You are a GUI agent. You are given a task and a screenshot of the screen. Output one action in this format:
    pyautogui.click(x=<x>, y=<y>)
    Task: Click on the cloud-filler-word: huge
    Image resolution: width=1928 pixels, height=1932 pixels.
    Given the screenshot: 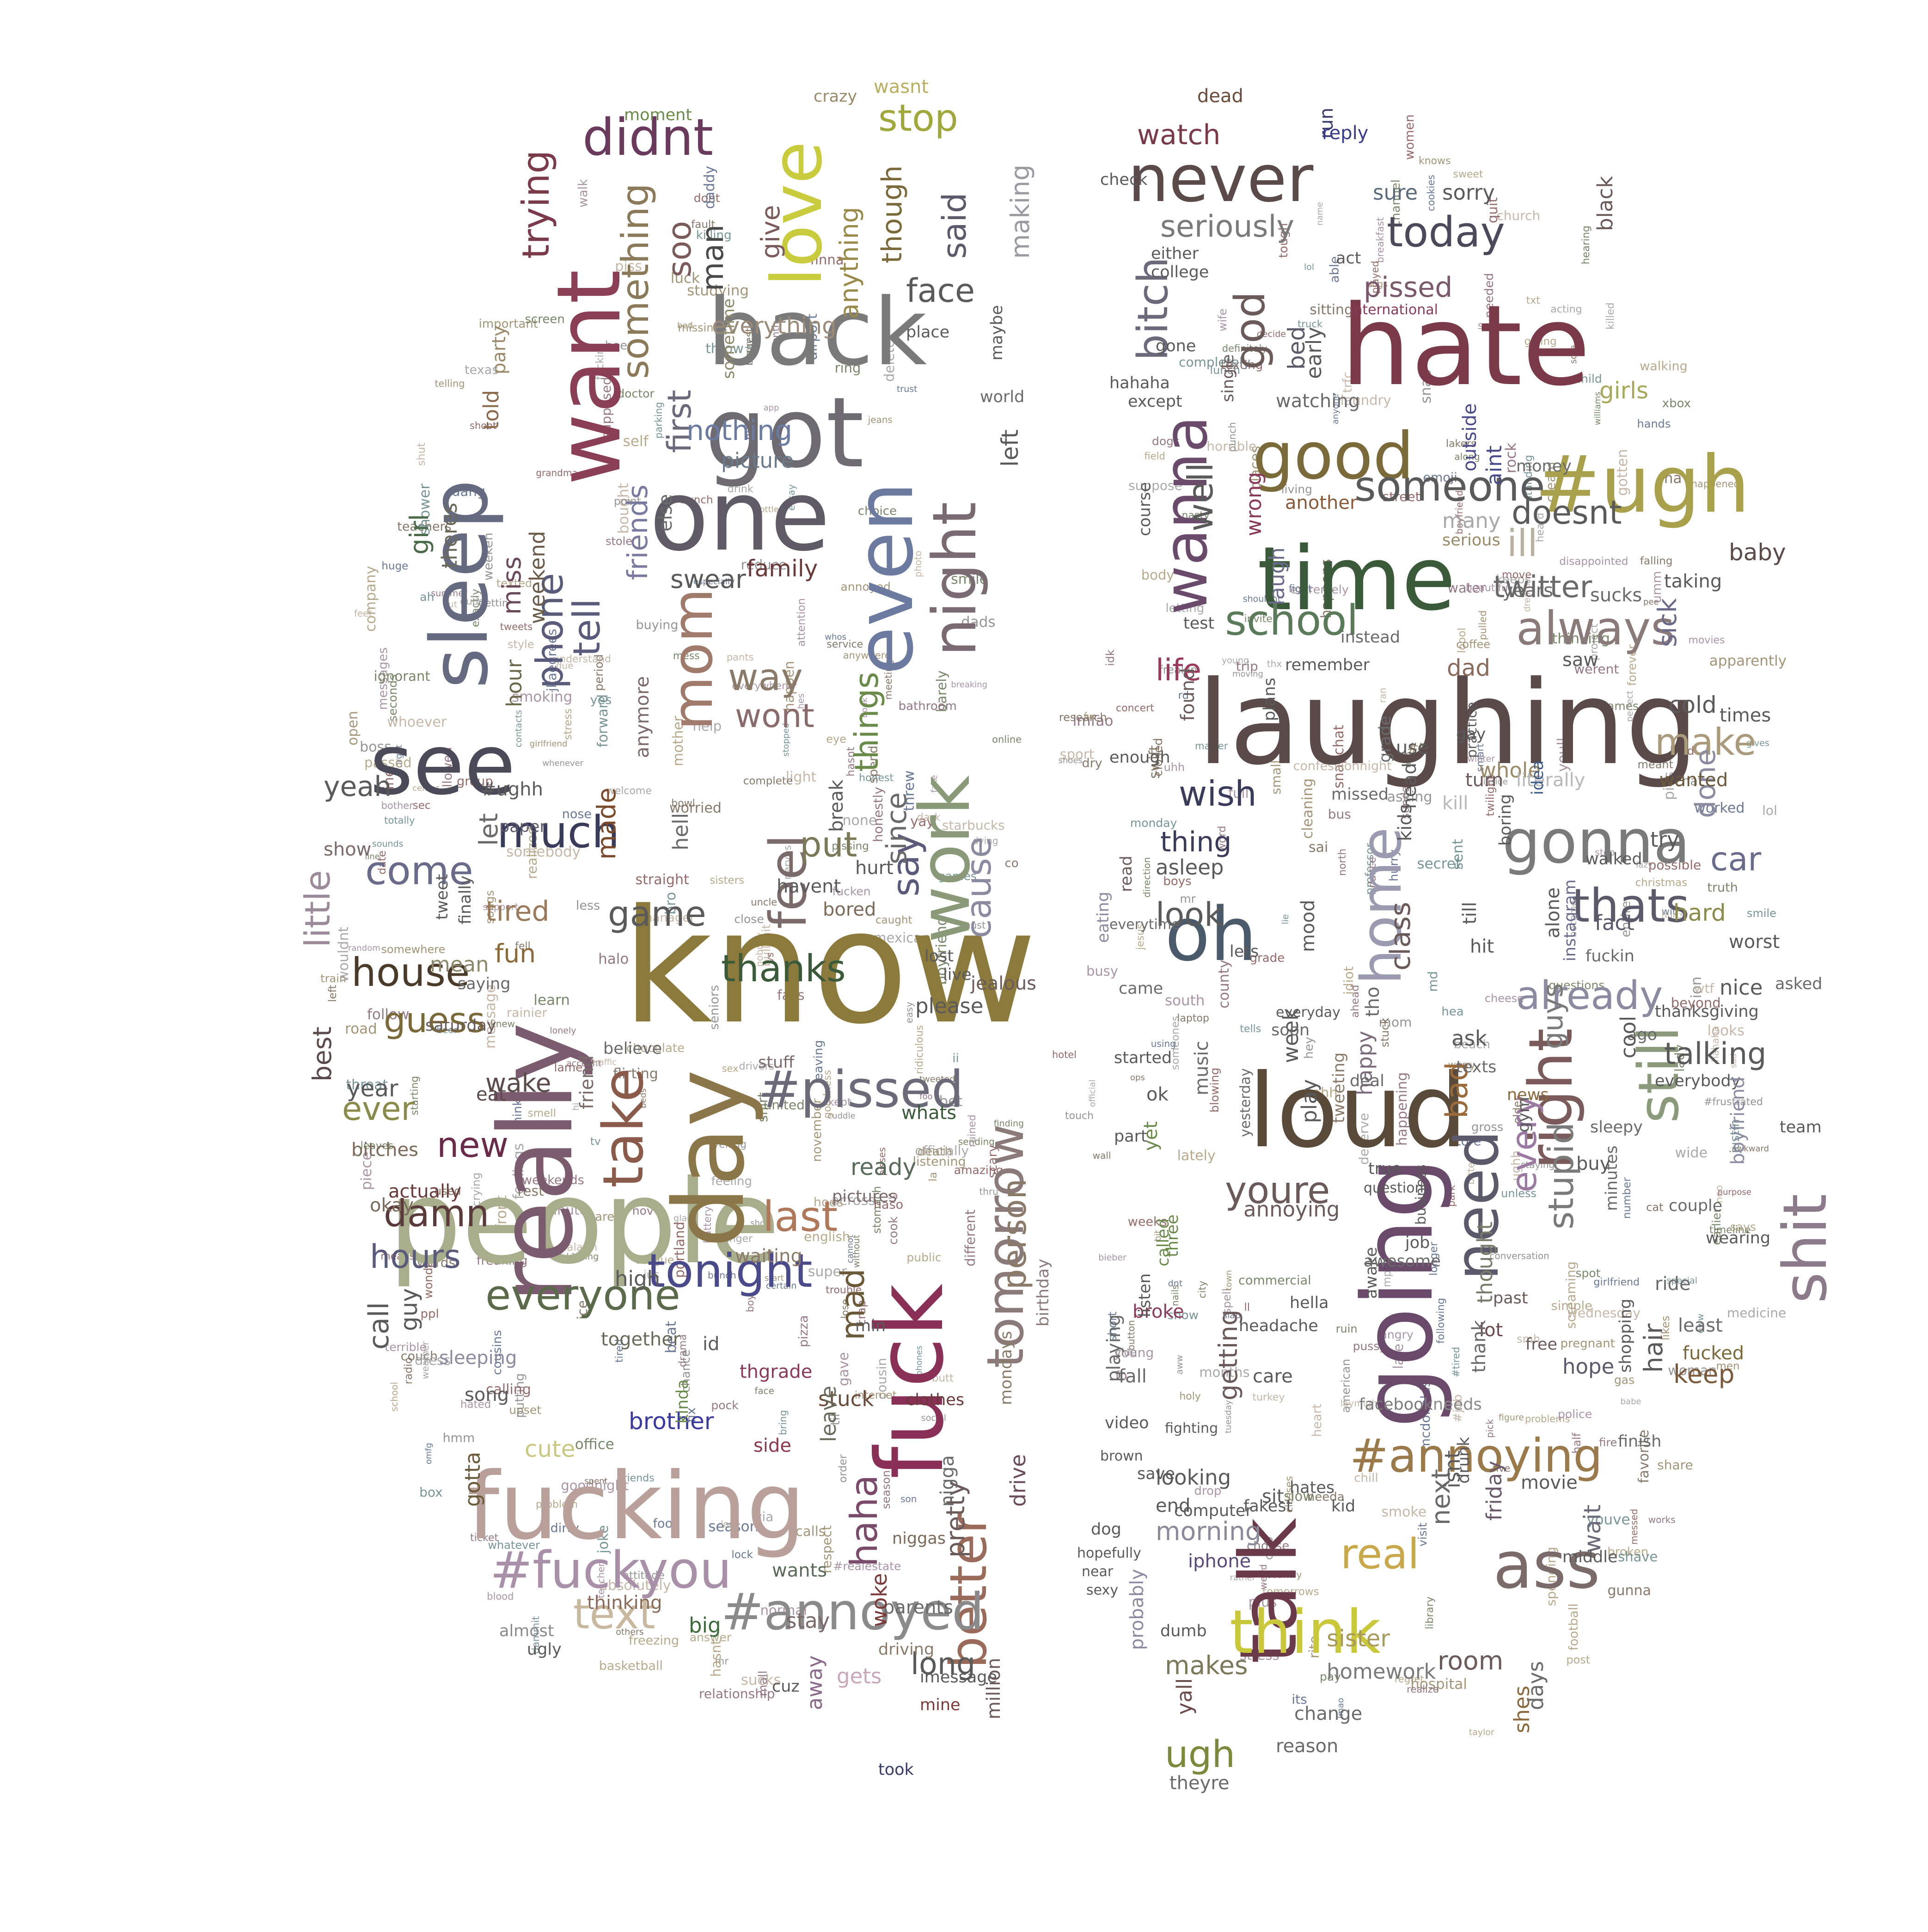 What is the action you would take?
    pyautogui.click(x=395, y=566)
    